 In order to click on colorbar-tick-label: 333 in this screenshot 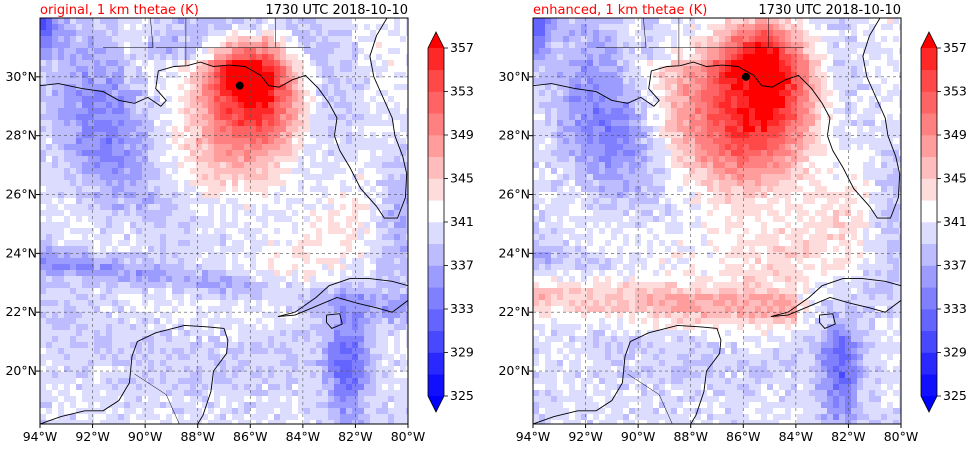, I will do `click(462, 308)`.